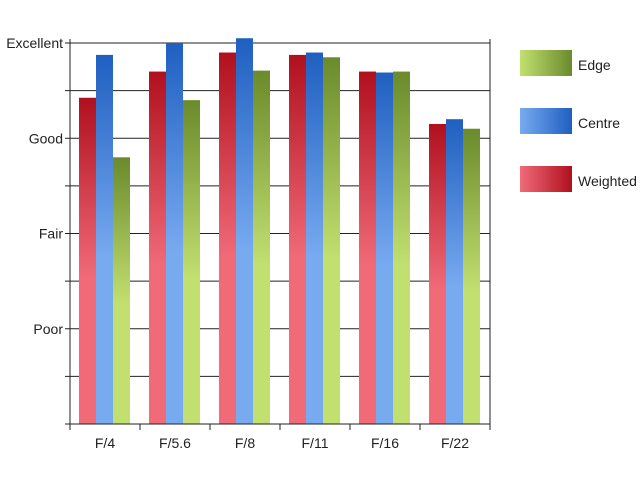  I want to click on legend-swatch-centre, so click(546, 121).